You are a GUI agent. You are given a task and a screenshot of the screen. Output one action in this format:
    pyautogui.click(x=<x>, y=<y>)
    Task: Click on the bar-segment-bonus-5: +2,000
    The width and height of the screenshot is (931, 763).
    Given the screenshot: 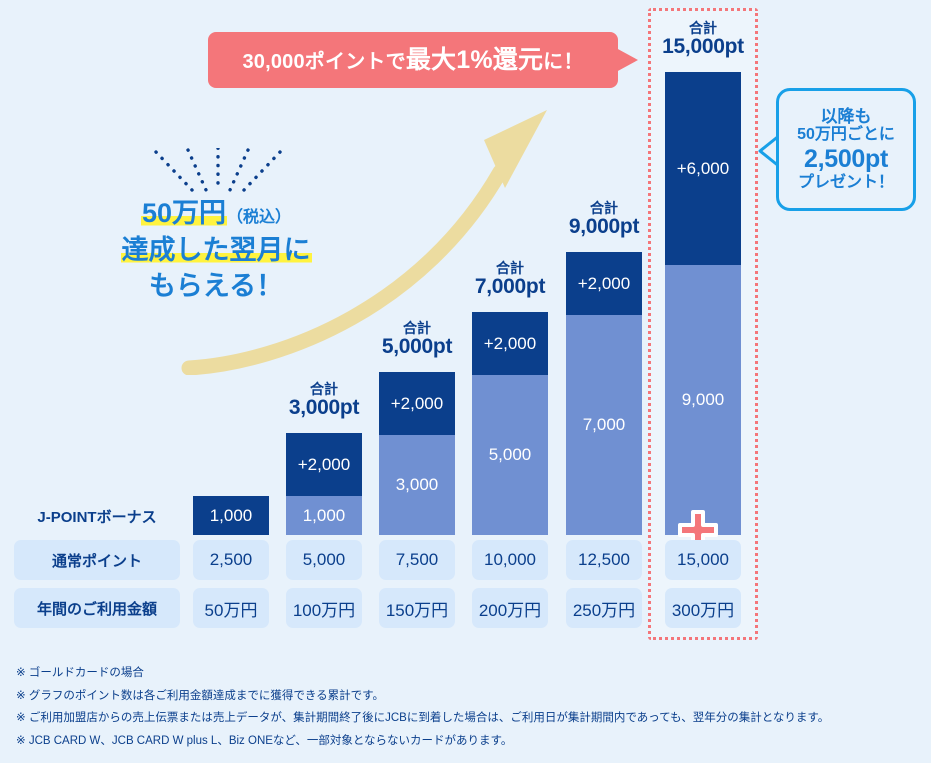 What is the action you would take?
    pyautogui.click(x=604, y=283)
    